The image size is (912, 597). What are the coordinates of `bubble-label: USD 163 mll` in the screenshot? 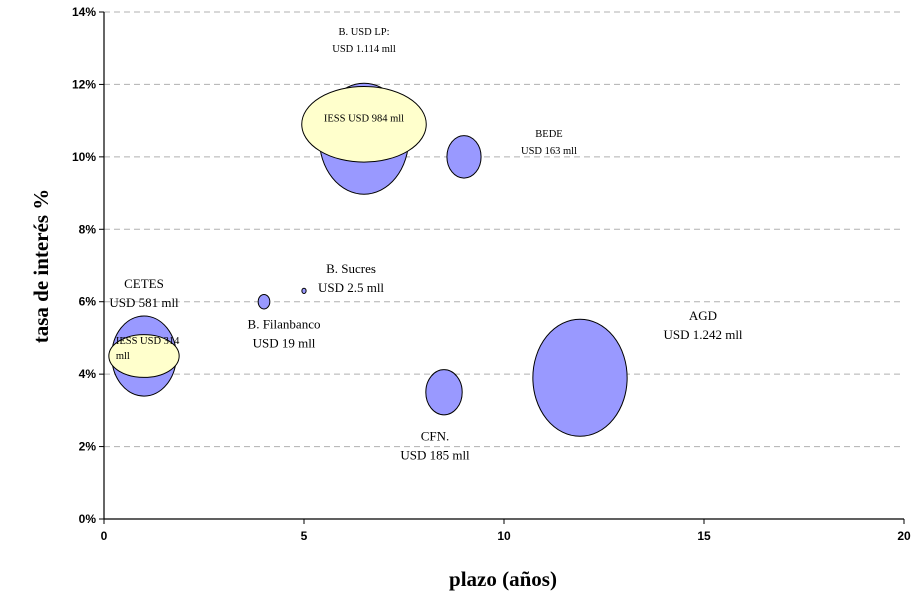 It's located at (549, 151).